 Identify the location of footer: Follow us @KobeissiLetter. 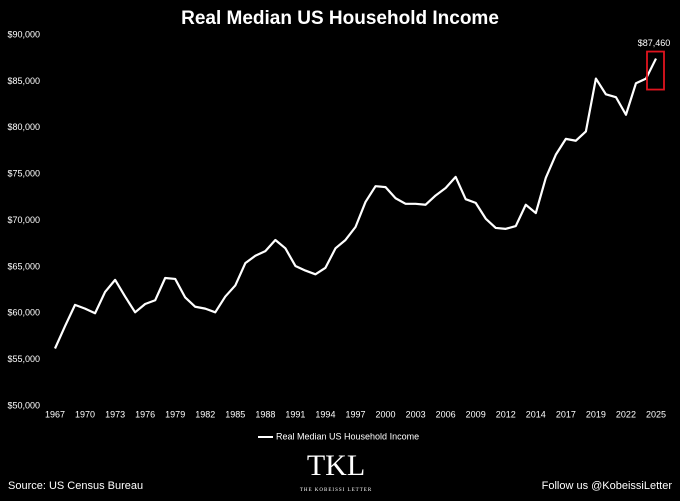
(607, 486).